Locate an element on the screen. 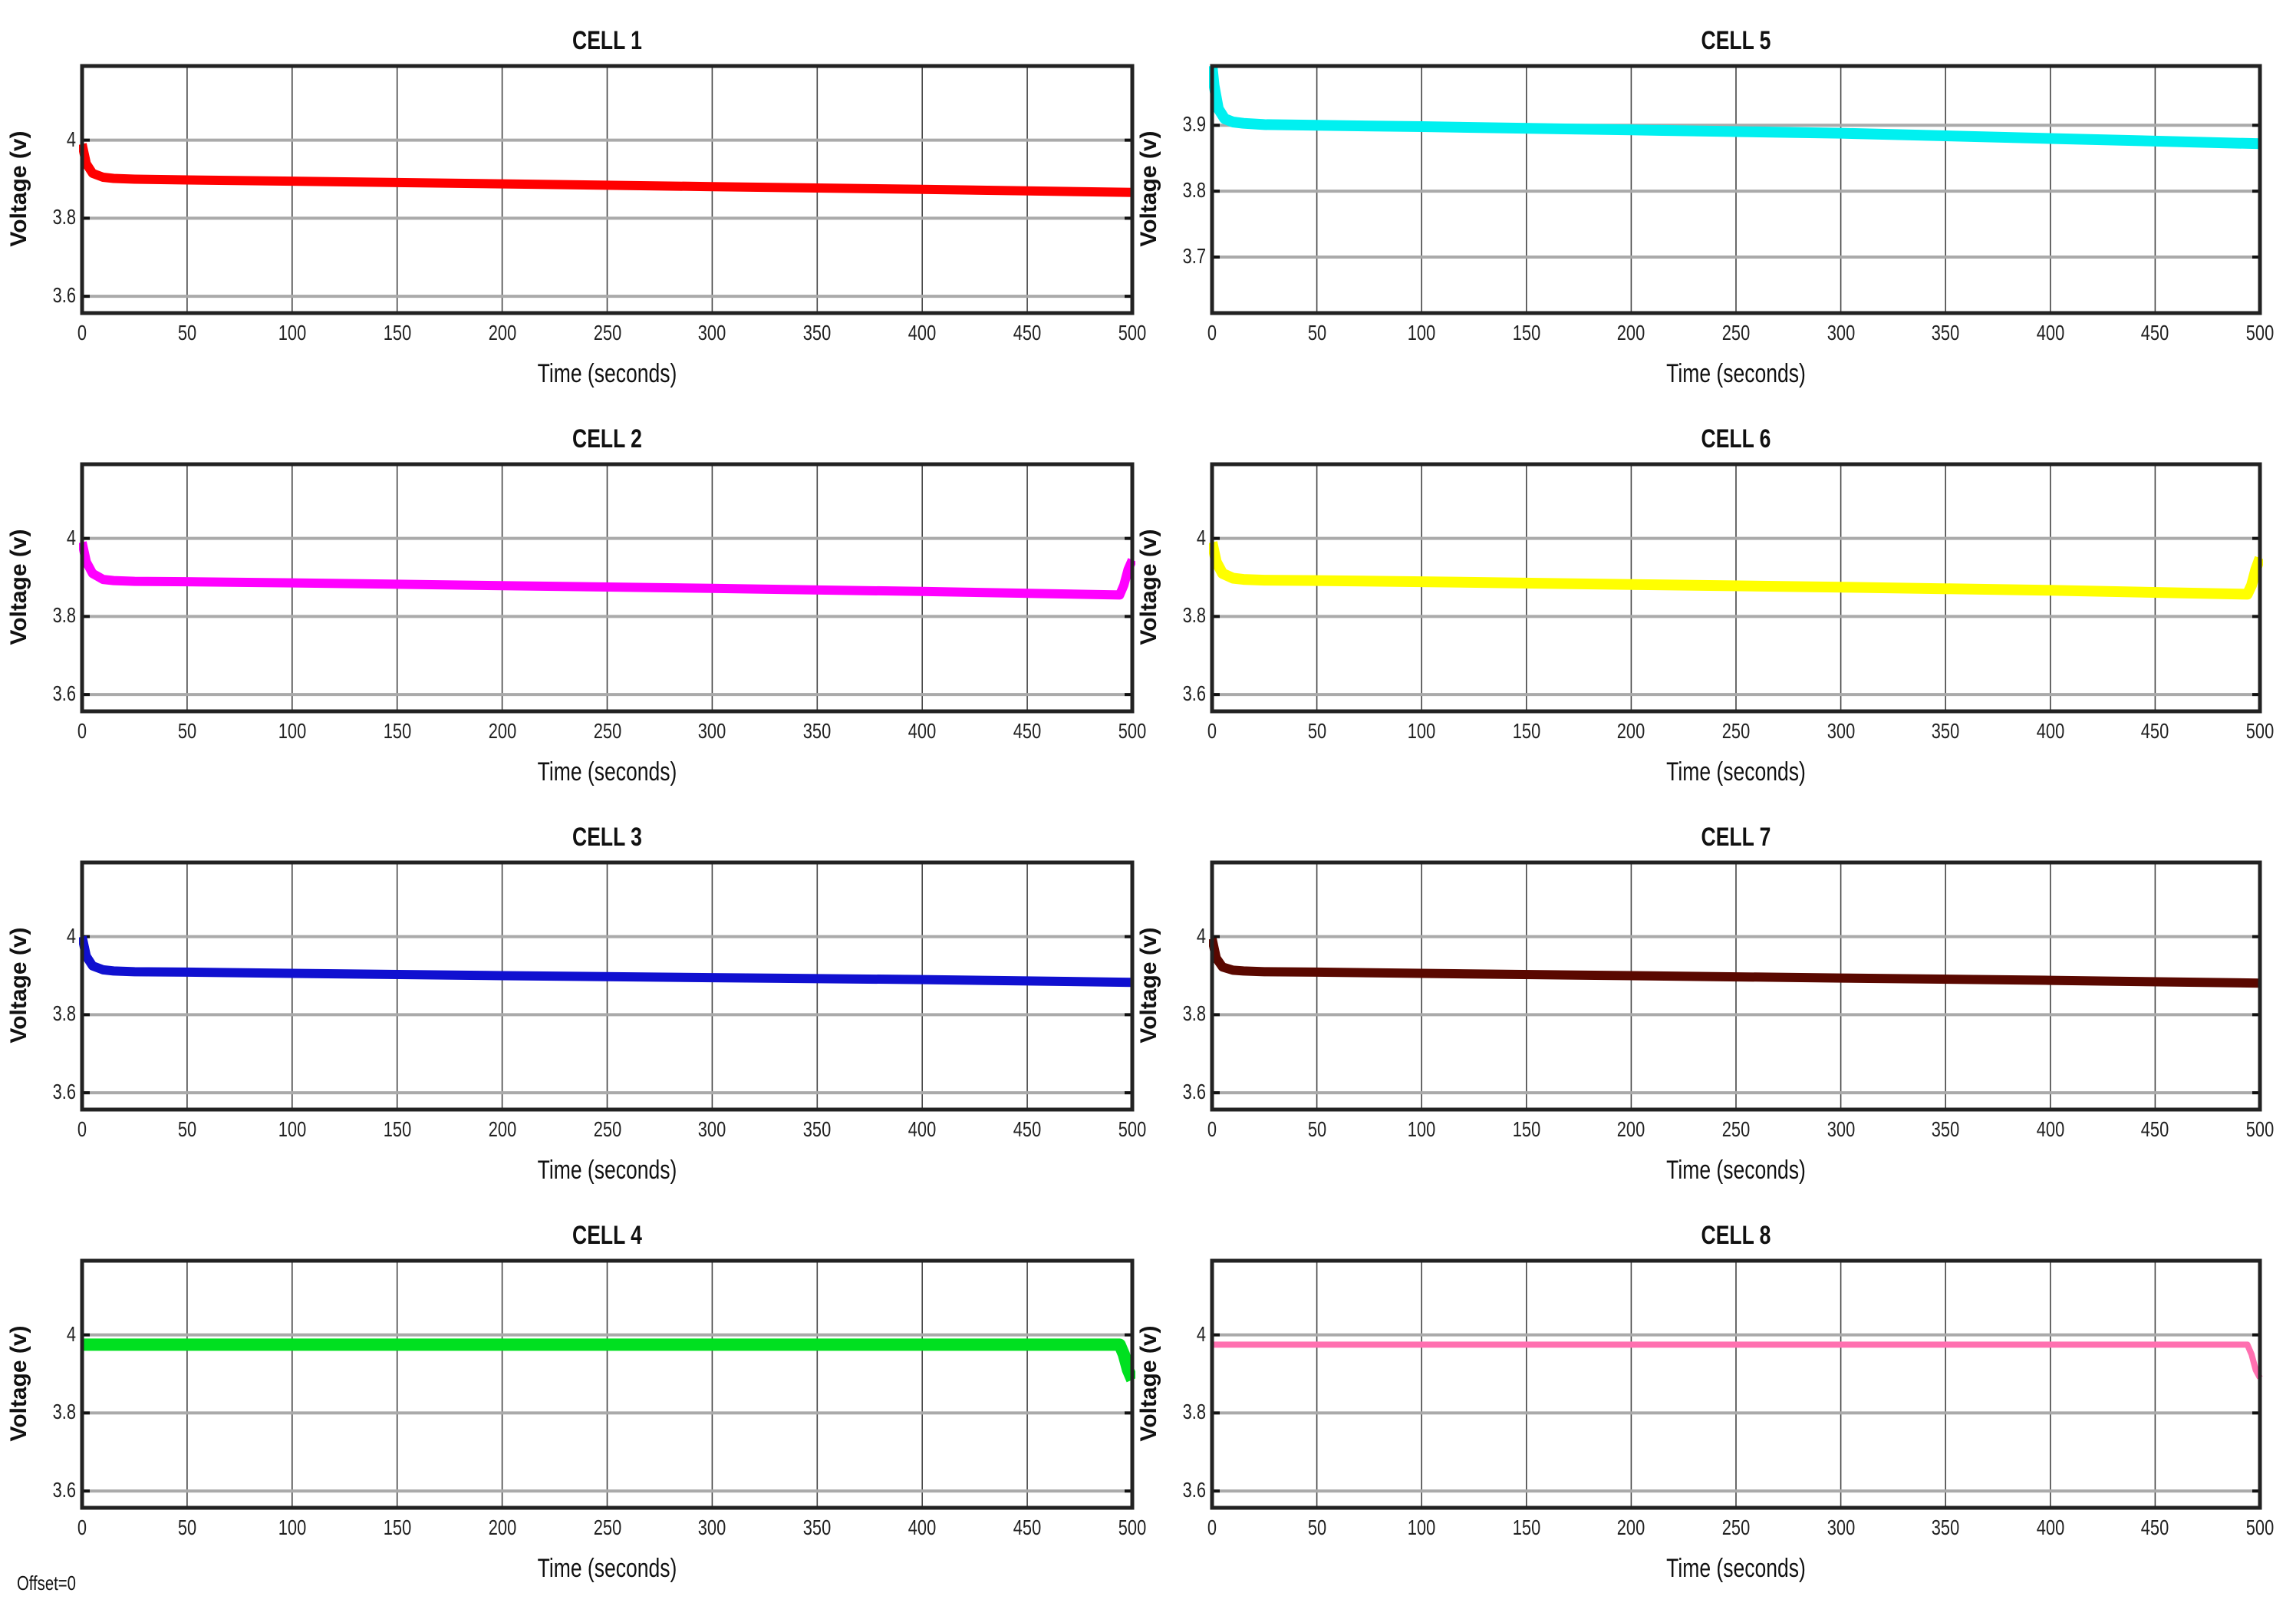 This screenshot has height=1616, width=2296. chart-title: CELL 5 is located at coordinates (1736, 40).